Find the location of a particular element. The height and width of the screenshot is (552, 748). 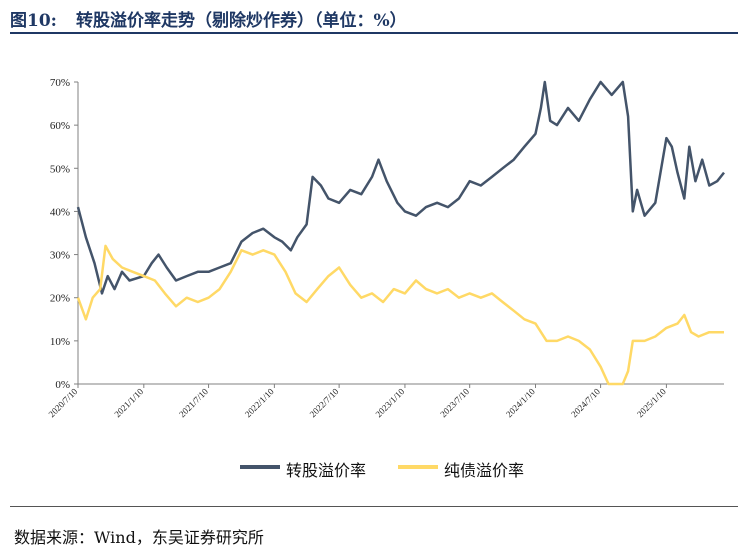

legend-label-bond-premium: 纯债溢价率 is located at coordinates (484, 470).